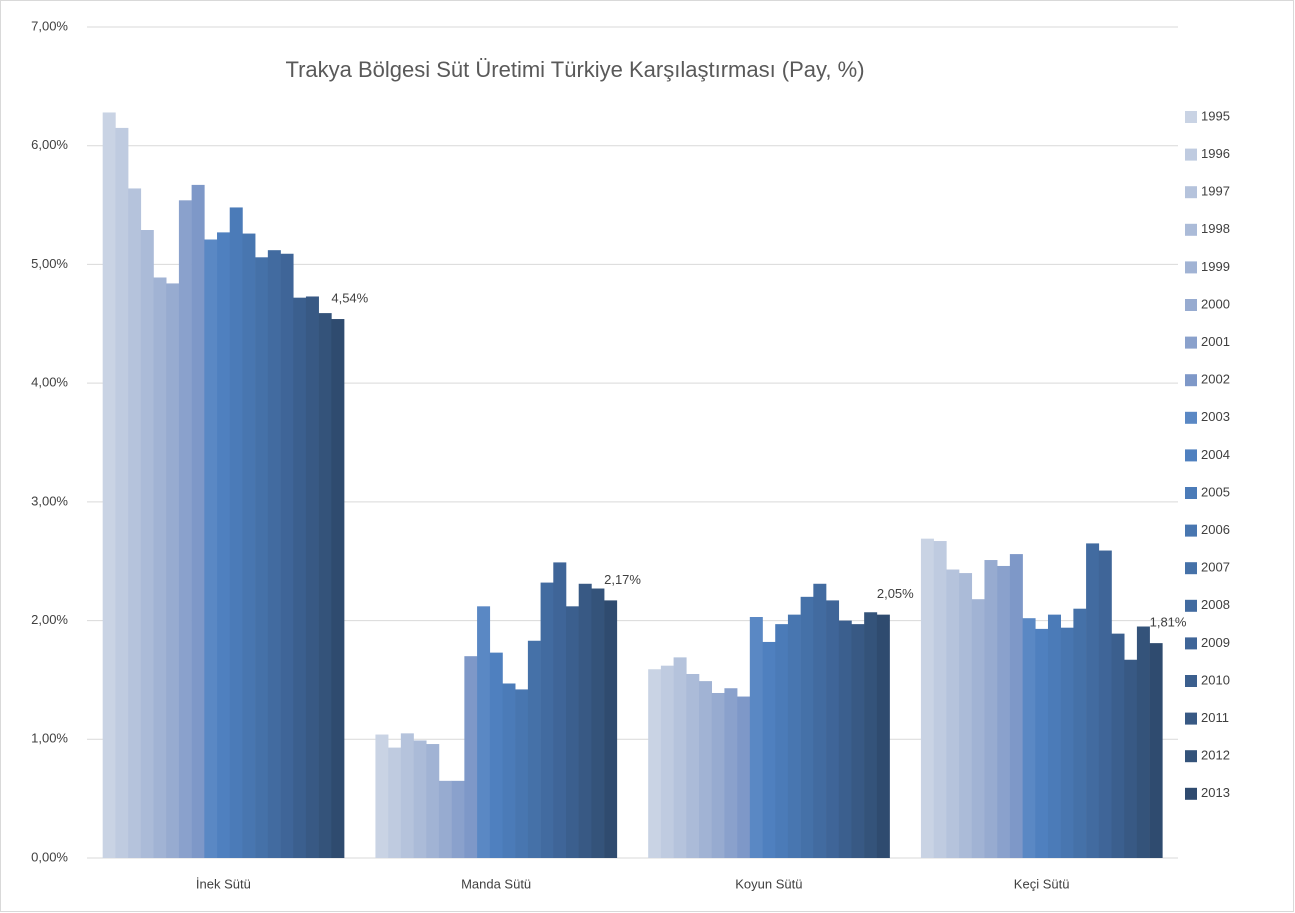 This screenshot has height=913, width=1295. Describe the element at coordinates (1215, 303) in the screenshot. I see `legend-label: 2000` at that location.